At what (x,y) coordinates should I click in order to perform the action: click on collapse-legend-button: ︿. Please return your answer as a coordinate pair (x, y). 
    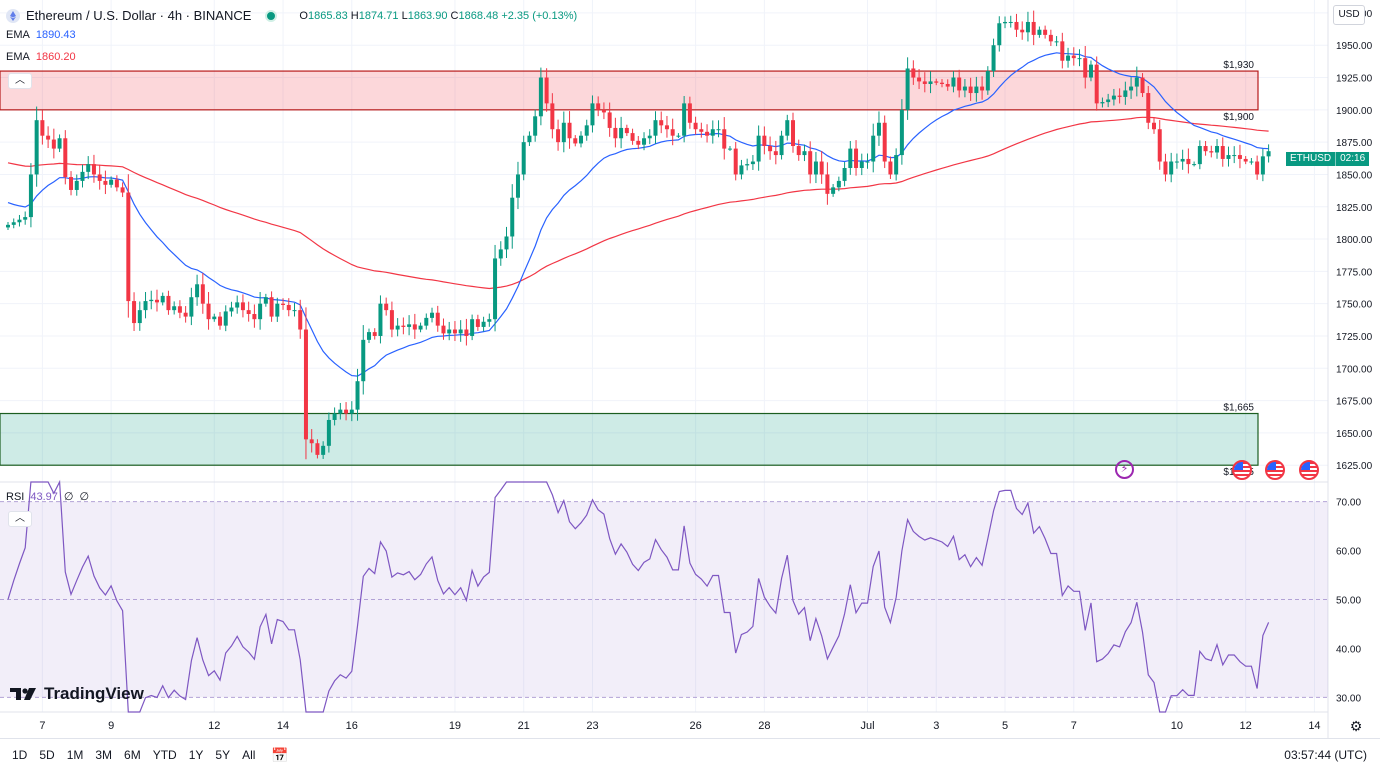
    Looking at the image, I should click on (20, 81).